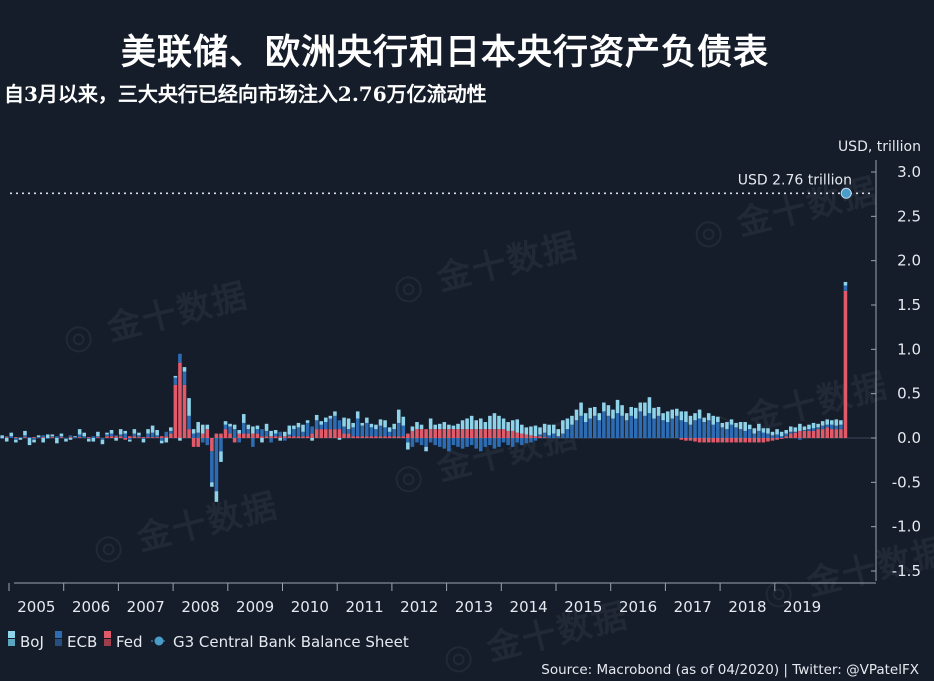 This screenshot has width=934, height=681. Describe the element at coordinates (291, 642) in the screenshot. I see `g3-legend-label: G3 Central Bank Balance Sheet` at that location.